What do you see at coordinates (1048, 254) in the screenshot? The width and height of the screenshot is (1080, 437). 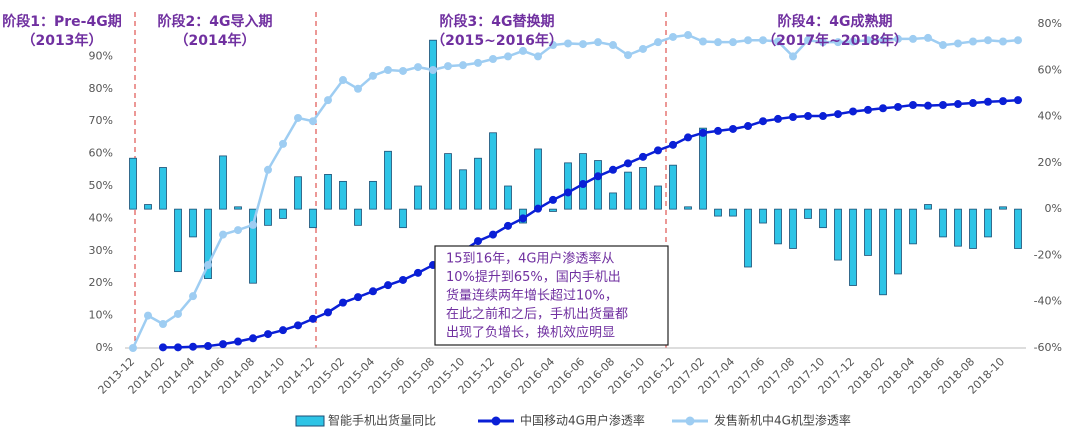 I see `y2-tick-label: -20%` at bounding box center [1048, 254].